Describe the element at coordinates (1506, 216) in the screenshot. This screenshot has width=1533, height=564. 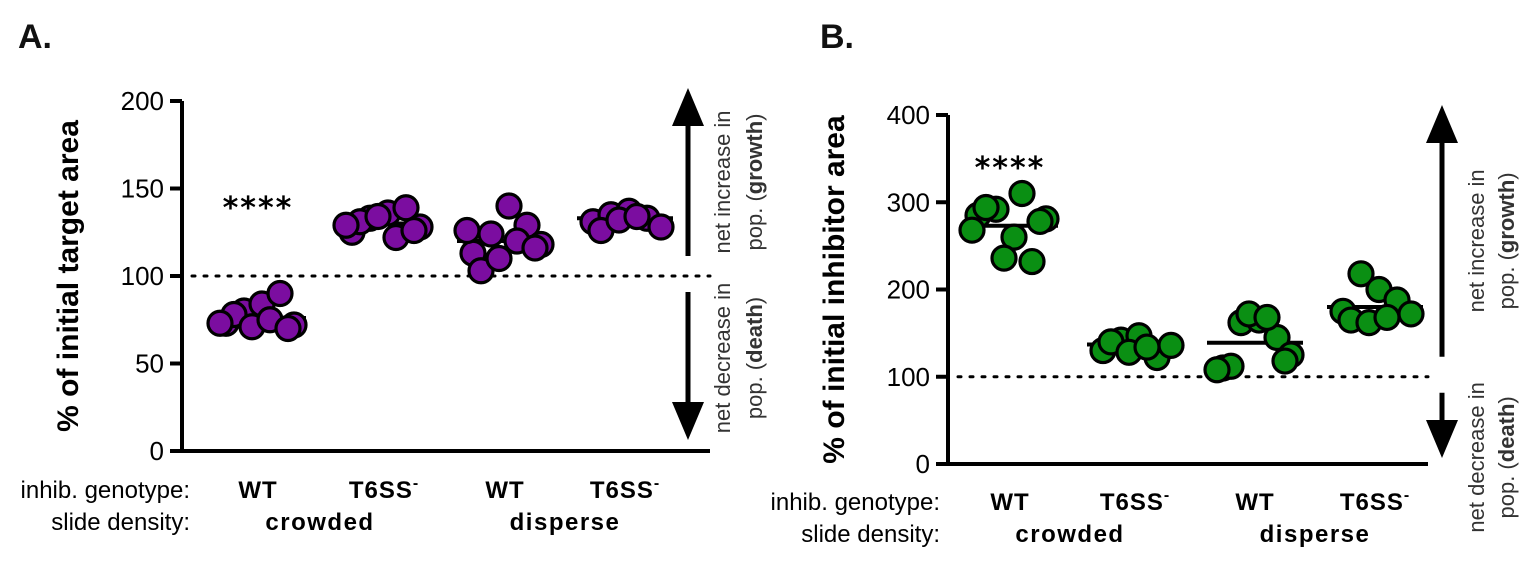
I see `growth-label-keyword: growth` at that location.